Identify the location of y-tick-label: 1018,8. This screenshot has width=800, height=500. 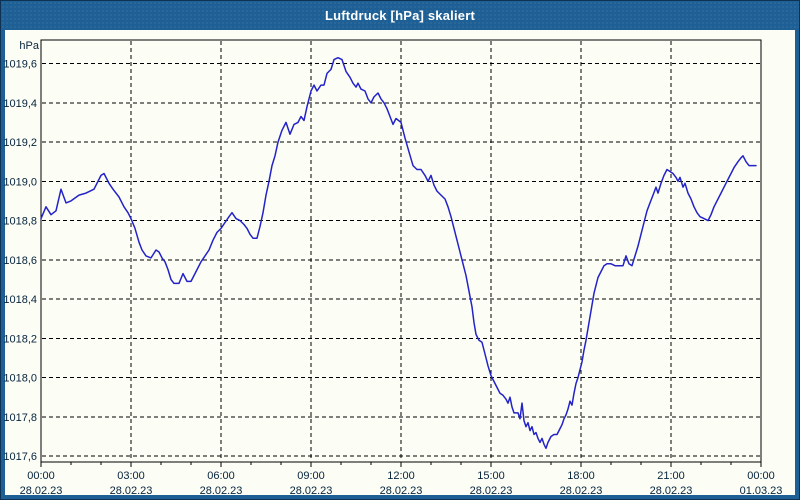
(20, 222).